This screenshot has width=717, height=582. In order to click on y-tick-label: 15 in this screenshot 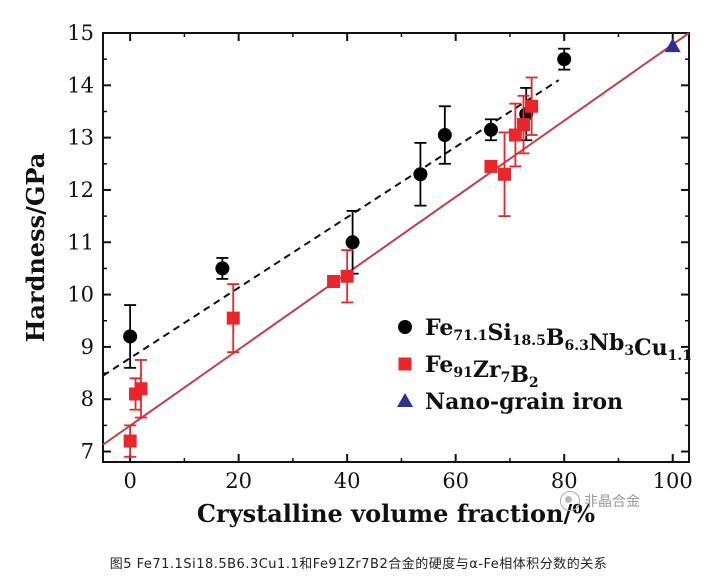, I will do `click(80, 33)`.